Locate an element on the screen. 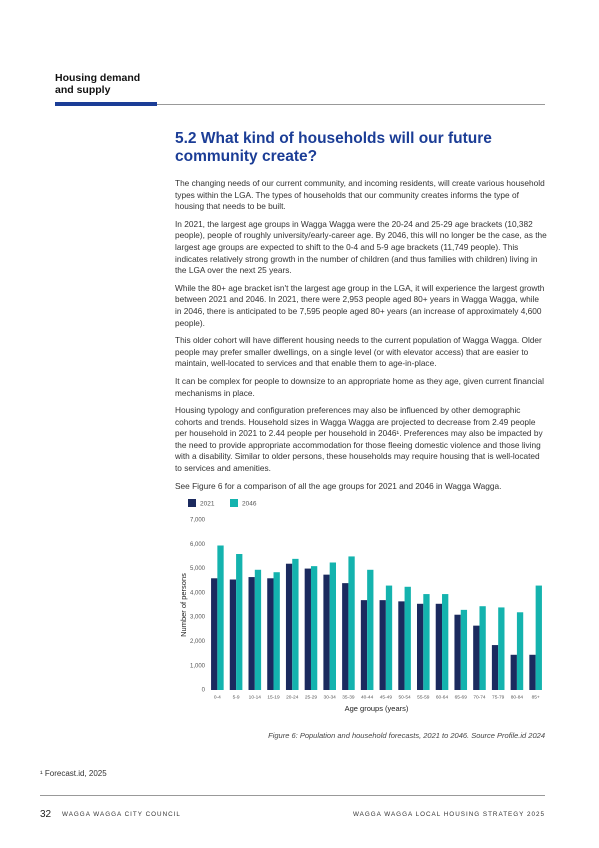 This screenshot has height=848, width=599. x-tick-label: 80-84 is located at coordinates (517, 697).